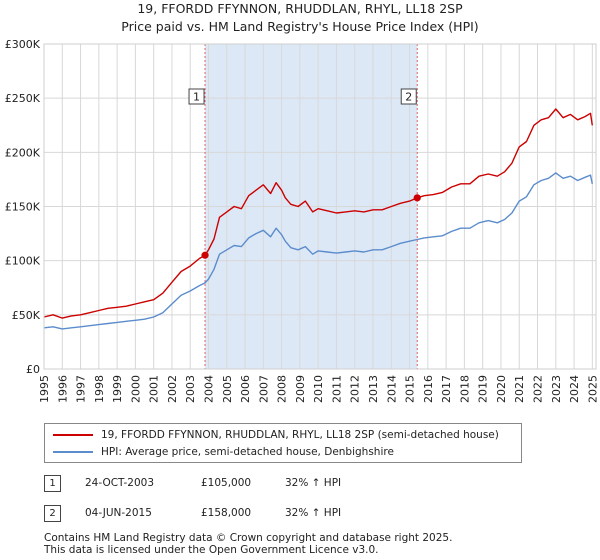  Describe the element at coordinates (519, 389) in the screenshot. I see `x-tick-label: 2021` at that location.